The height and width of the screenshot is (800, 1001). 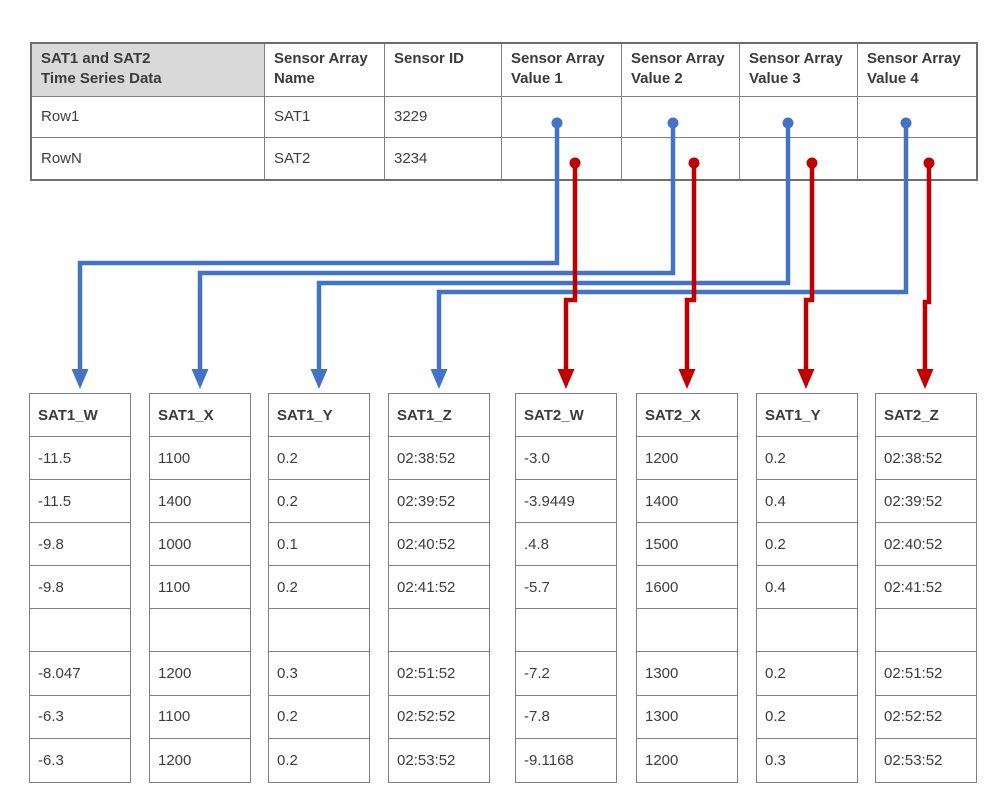 I want to click on source-table-header-value3: Sensor Array Value 3, so click(x=799, y=70).